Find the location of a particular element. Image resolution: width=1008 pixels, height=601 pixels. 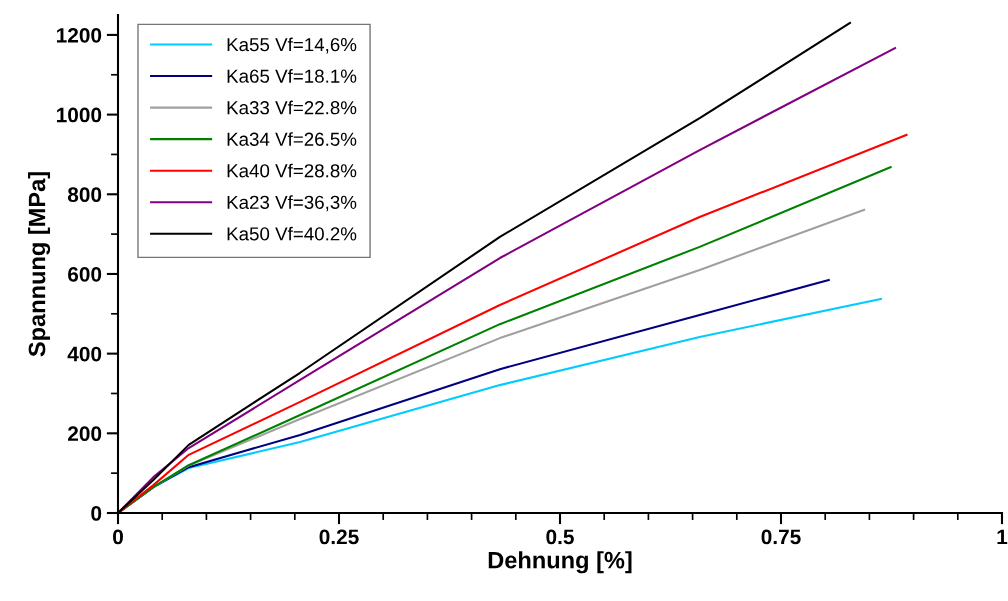

x-tick-label: 0.5 is located at coordinates (560, 537).